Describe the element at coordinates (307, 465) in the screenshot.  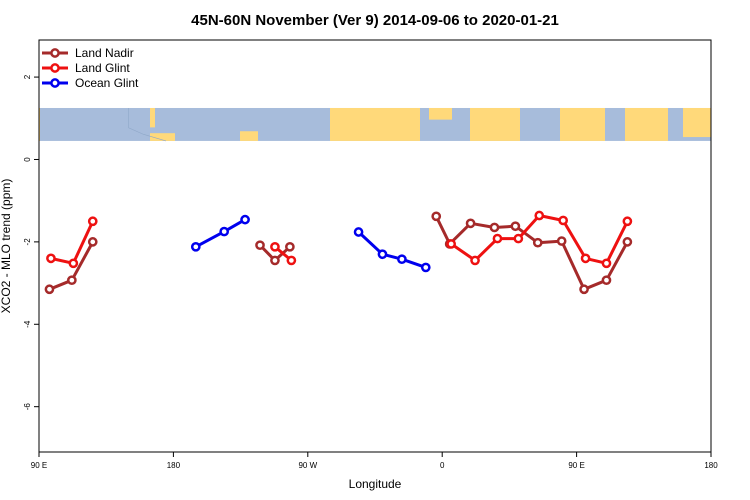
I see `x-tick-label: 90 W` at that location.